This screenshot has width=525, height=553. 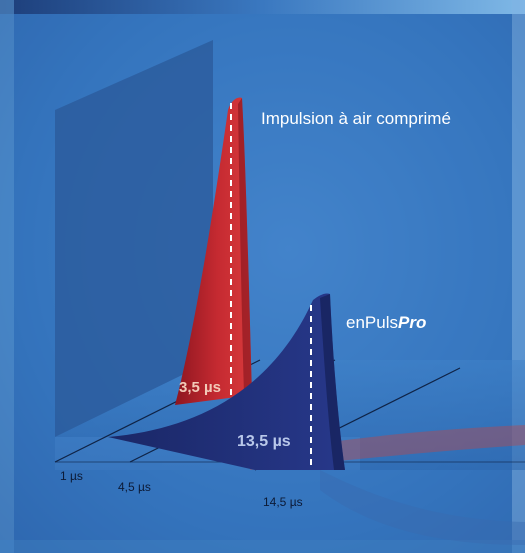 What do you see at coordinates (283, 502) in the screenshot?
I see `x-tick-label: 14,5 µs` at bounding box center [283, 502].